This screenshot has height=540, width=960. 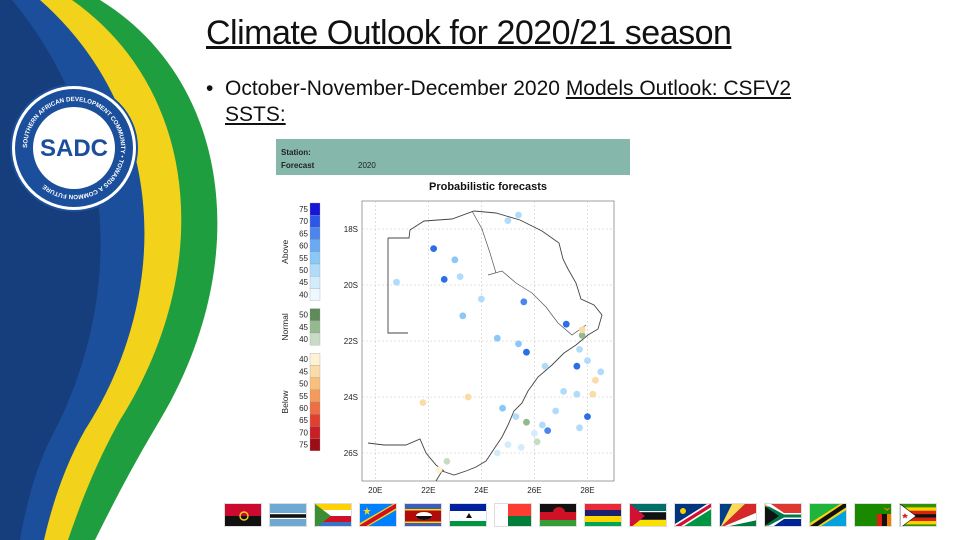 What do you see at coordinates (508, 101) in the screenshot?
I see `bullet-text-underlined: Models Outlook: CSFV2 SSTS:` at bounding box center [508, 101].